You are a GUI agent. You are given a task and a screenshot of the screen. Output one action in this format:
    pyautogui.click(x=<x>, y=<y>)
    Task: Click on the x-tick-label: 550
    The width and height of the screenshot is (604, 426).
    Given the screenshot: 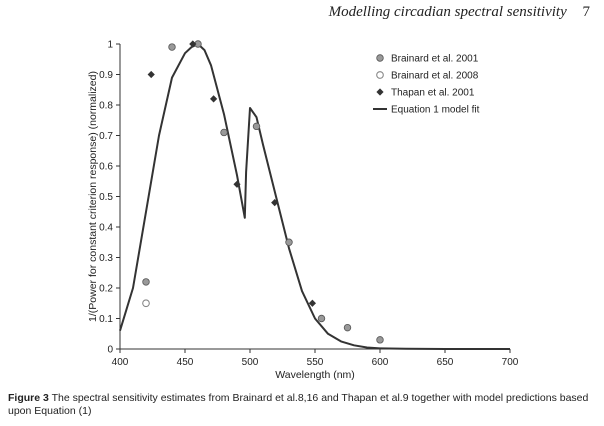 What is the action you would take?
    pyautogui.click(x=315, y=362)
    